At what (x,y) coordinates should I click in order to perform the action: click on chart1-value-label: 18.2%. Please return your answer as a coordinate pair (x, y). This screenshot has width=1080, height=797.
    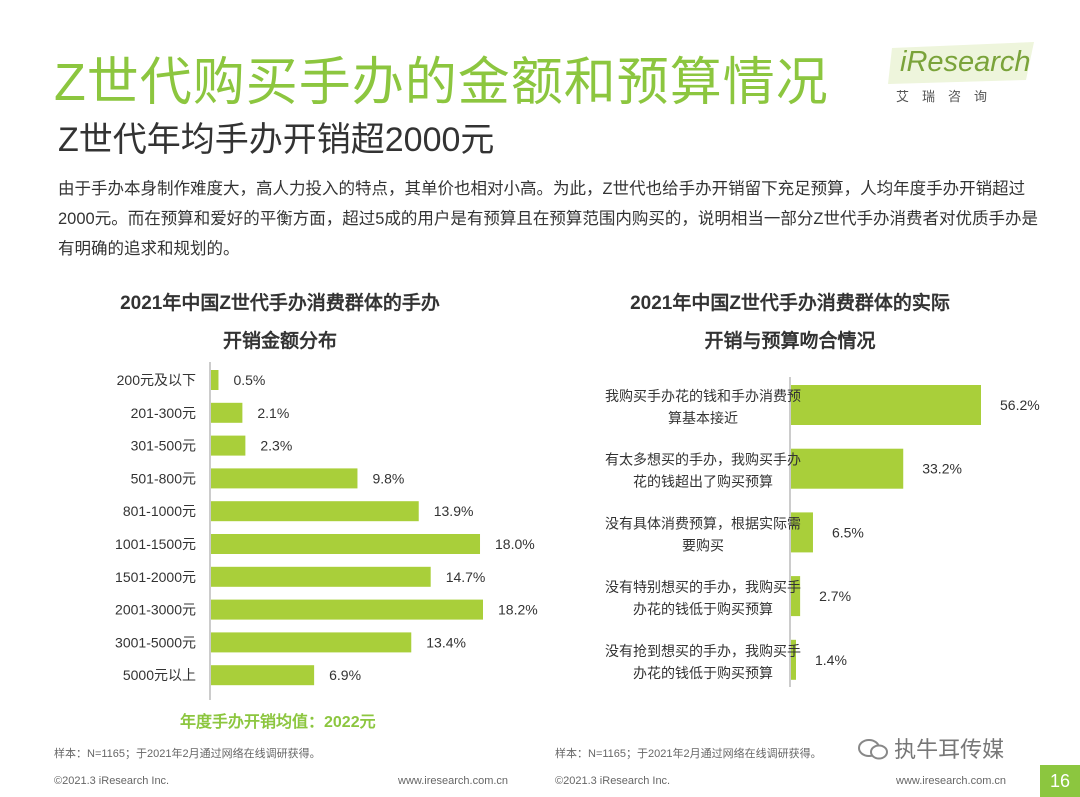
    Looking at the image, I should click on (518, 610).